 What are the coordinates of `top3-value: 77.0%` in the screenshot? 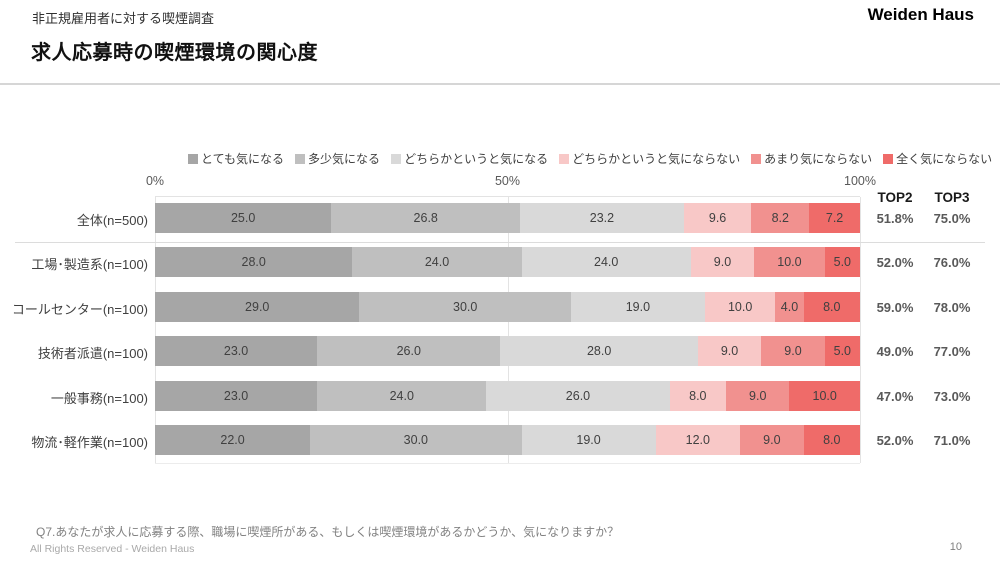 It's located at (952, 352).